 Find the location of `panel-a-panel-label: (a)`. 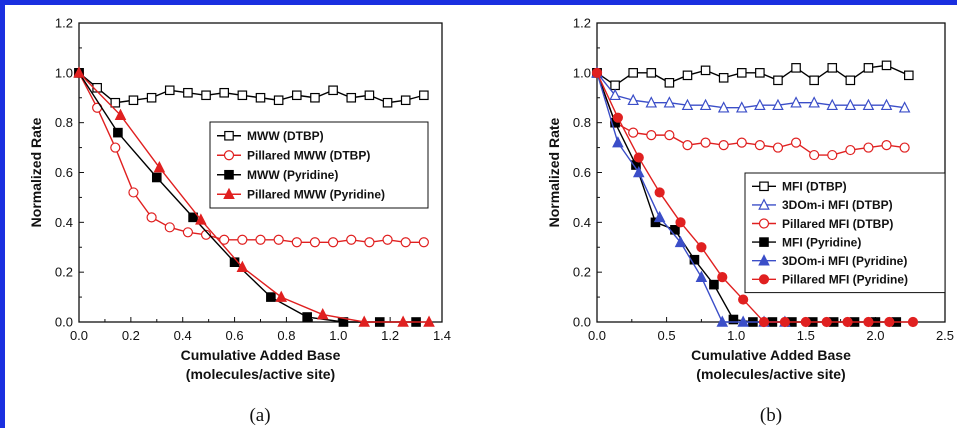

panel-a-panel-label: (a) is located at coordinates (259, 415).